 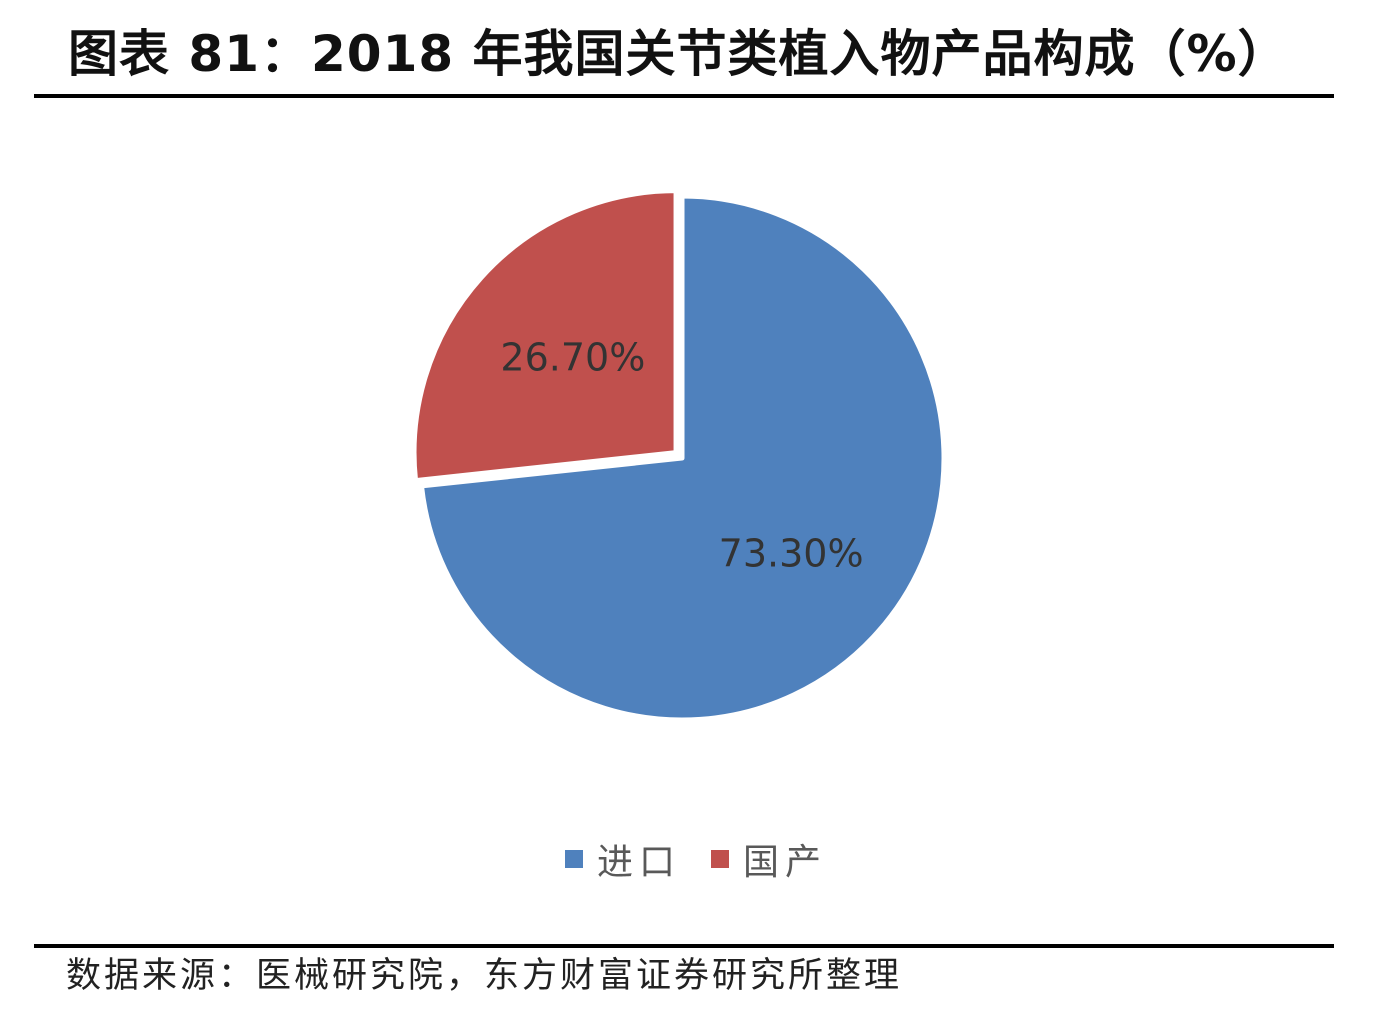 I want to click on legend-swatch-import, so click(x=573, y=859).